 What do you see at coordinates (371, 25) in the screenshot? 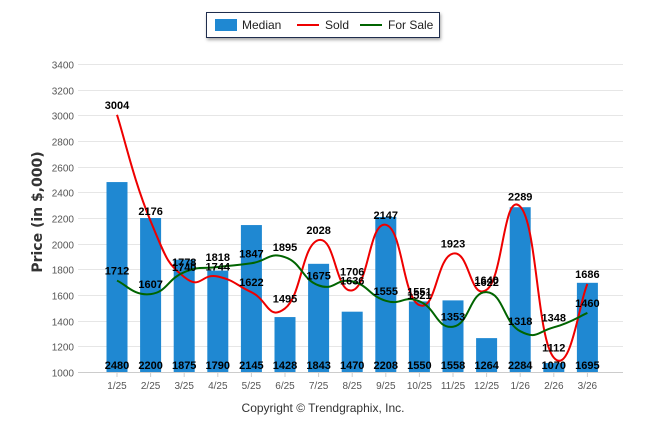
I see `legend-swatch-for-sale` at bounding box center [371, 25].